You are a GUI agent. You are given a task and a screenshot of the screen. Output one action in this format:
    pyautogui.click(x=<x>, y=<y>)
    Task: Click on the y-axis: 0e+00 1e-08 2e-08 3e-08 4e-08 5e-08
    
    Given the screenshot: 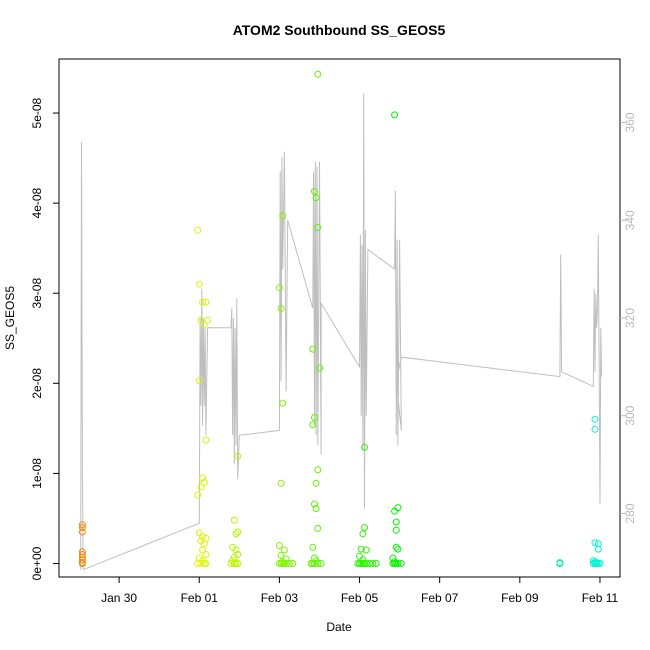 What is the action you would take?
    pyautogui.click(x=44, y=338)
    